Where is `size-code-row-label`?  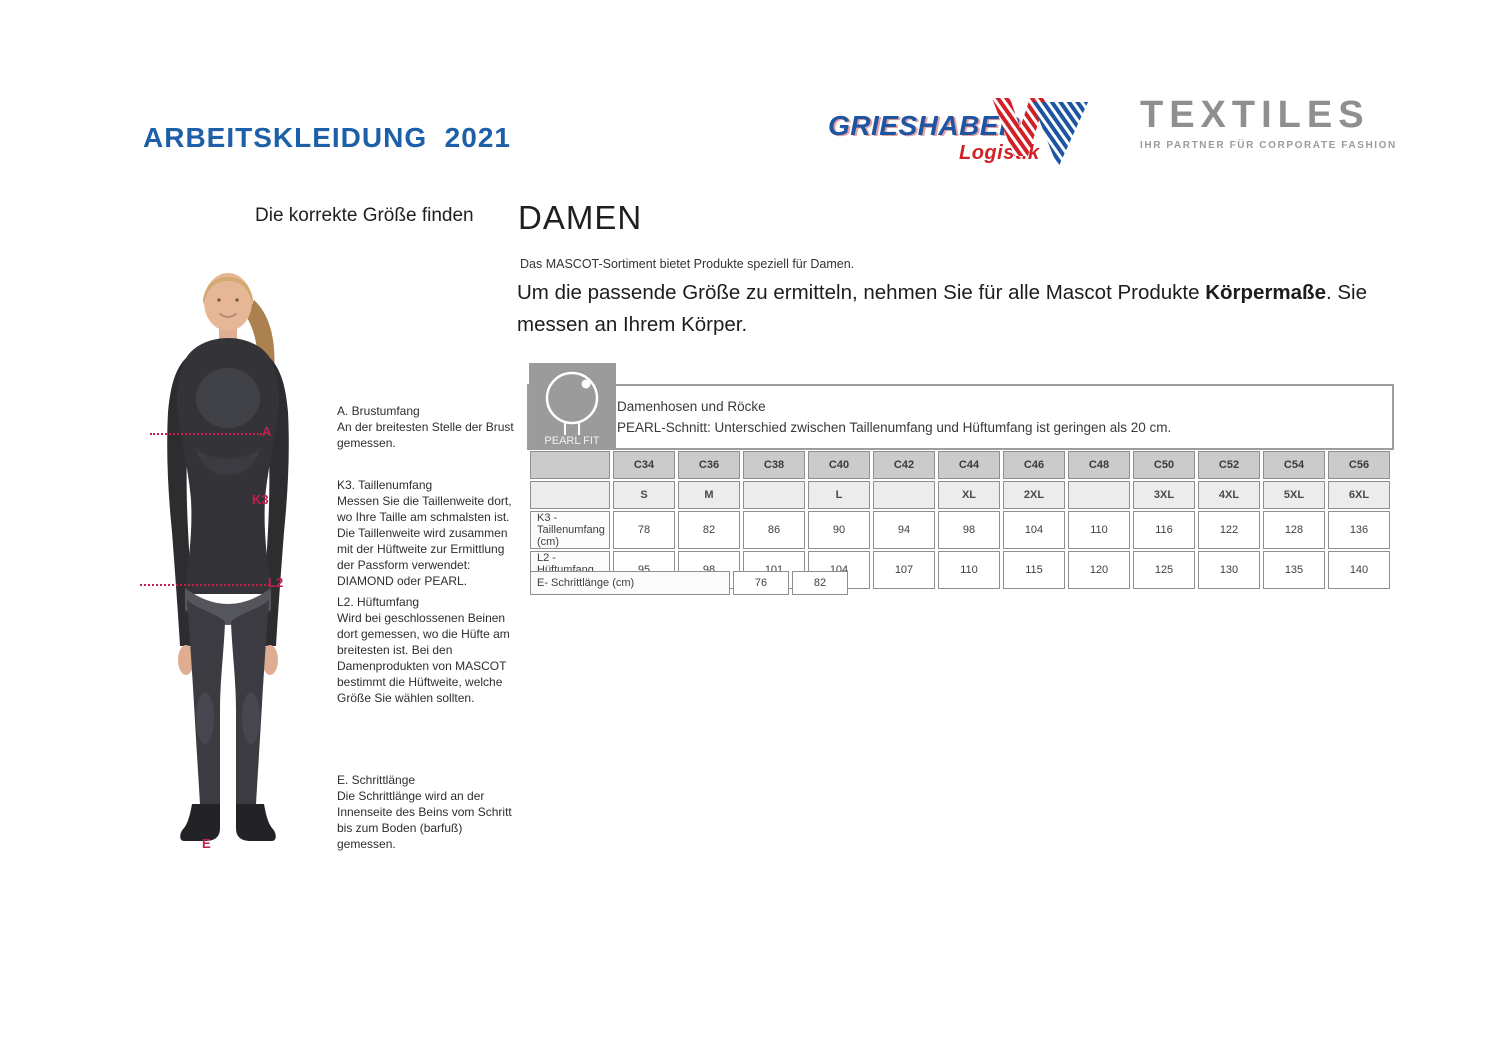 size-code-row-label is located at coordinates (570, 465).